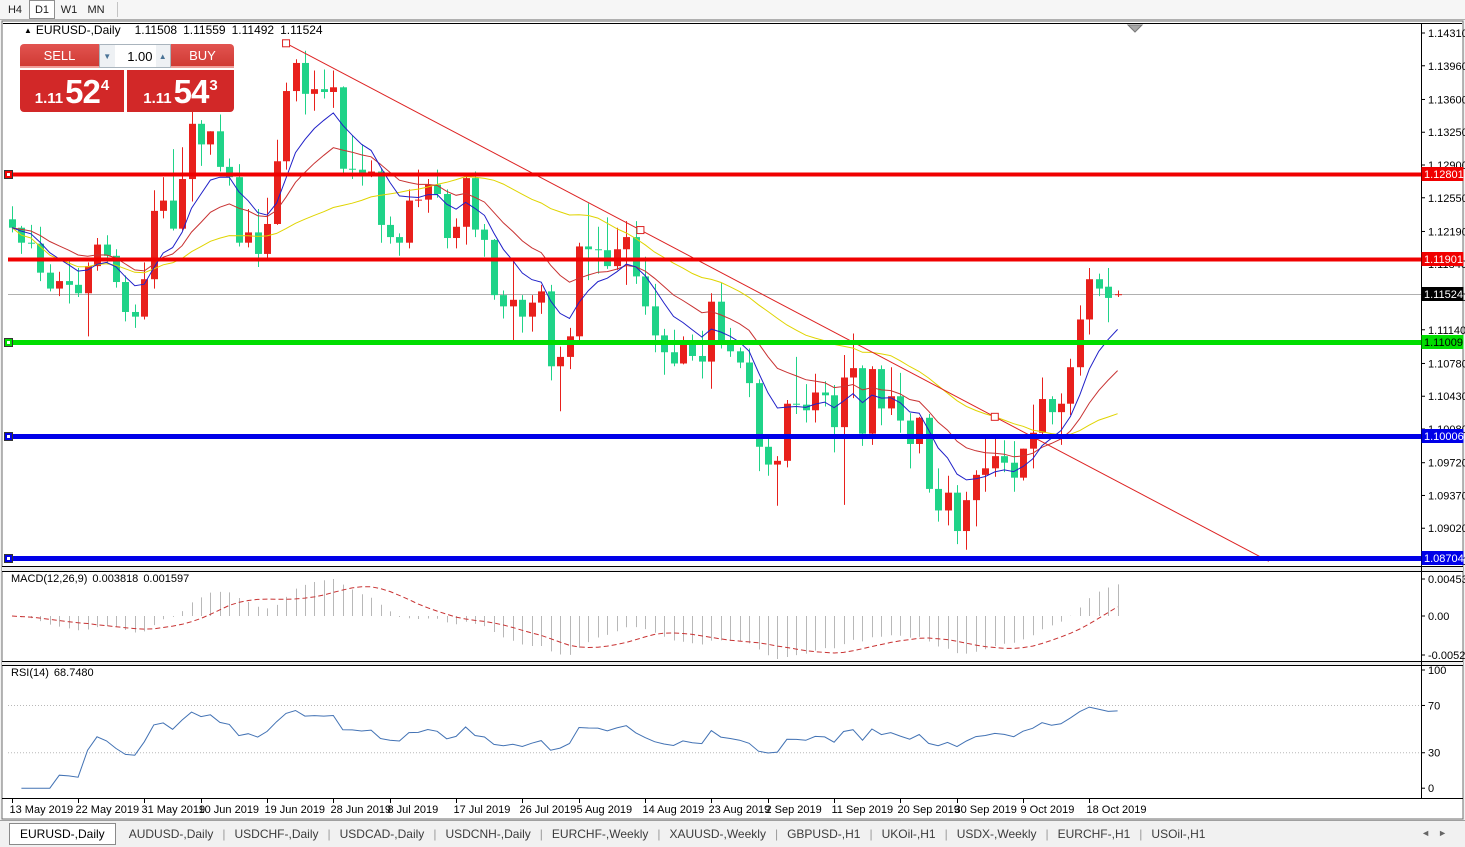 The image size is (1465, 847). Describe the element at coordinates (135, 56) in the screenshot. I see `volume-input` at that location.